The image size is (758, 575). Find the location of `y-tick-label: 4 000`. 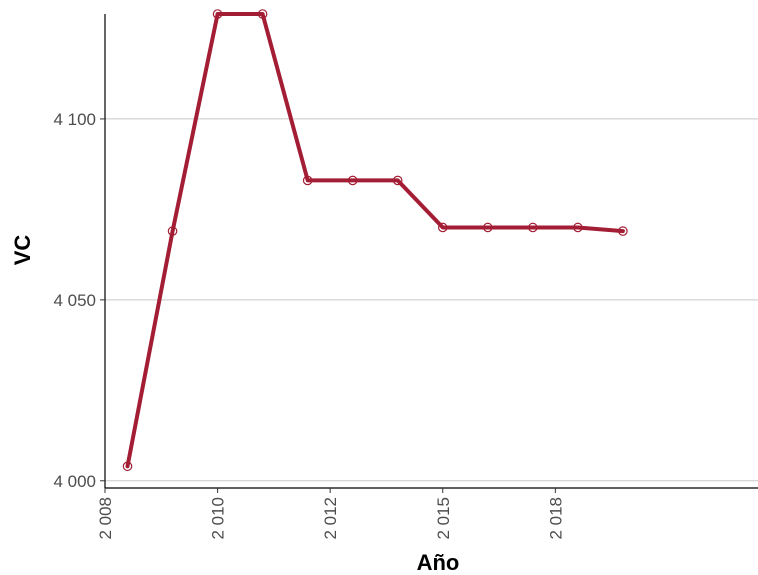

y-tick-label: 4 000 is located at coordinates (74, 481).